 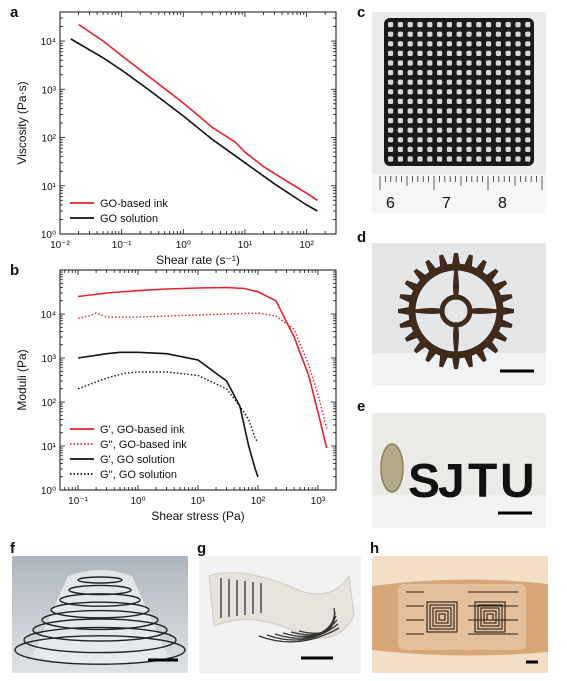 I want to click on coin, so click(x=392, y=468).